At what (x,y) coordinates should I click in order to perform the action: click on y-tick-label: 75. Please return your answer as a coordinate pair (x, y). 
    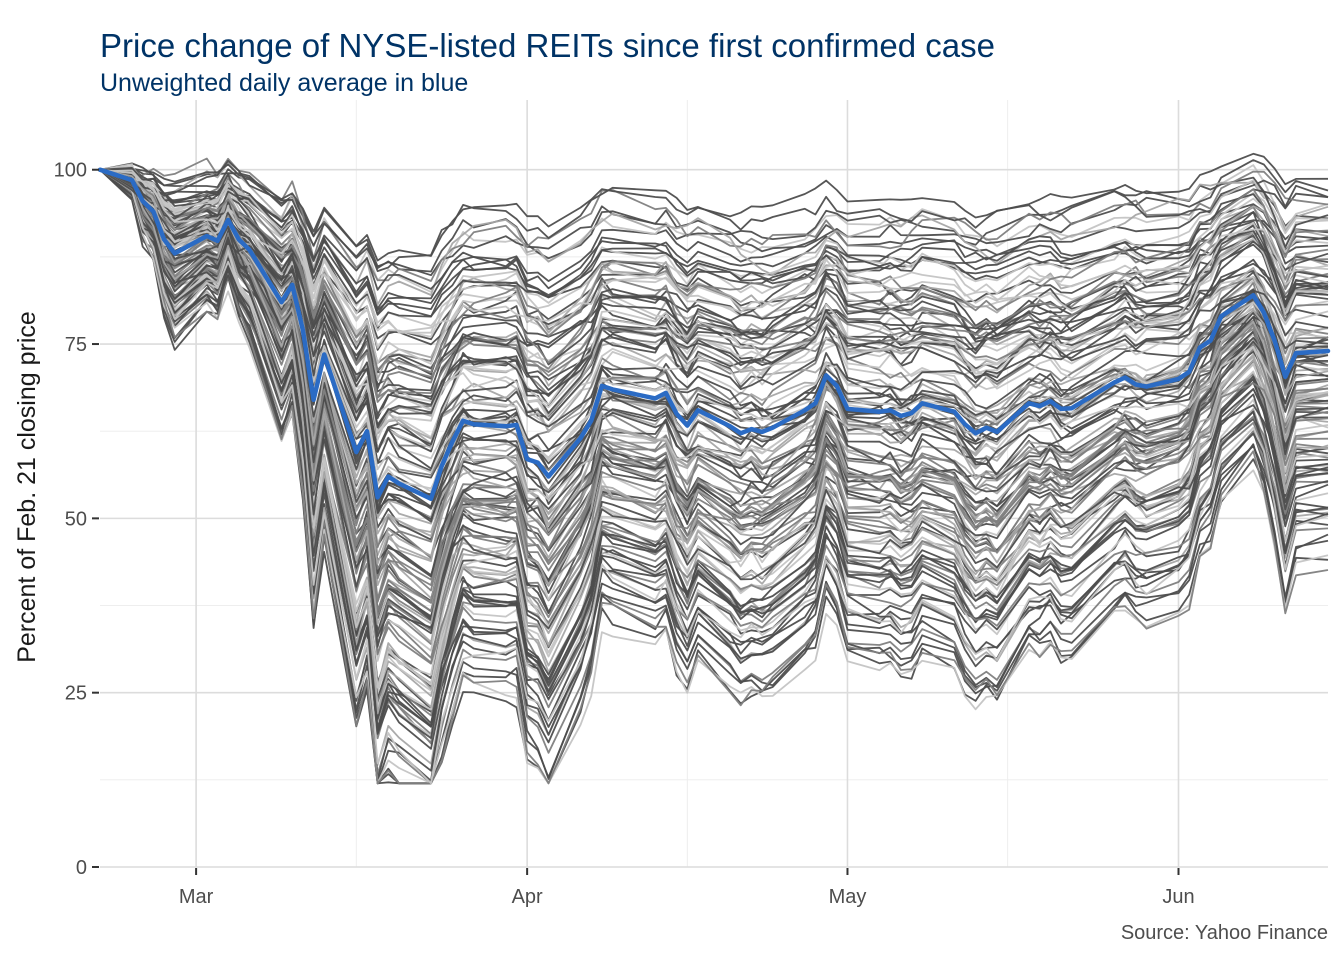
    Looking at the image, I should click on (76, 345).